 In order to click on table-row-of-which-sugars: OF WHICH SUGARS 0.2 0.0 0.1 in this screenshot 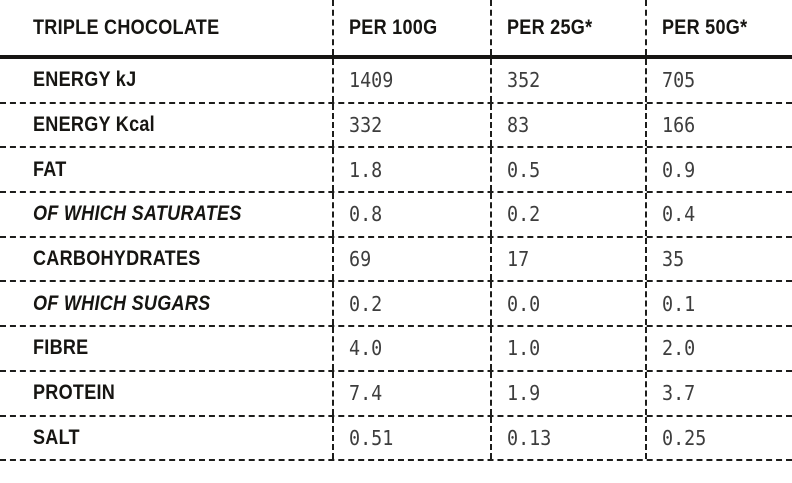, I will do `click(396, 305)`.